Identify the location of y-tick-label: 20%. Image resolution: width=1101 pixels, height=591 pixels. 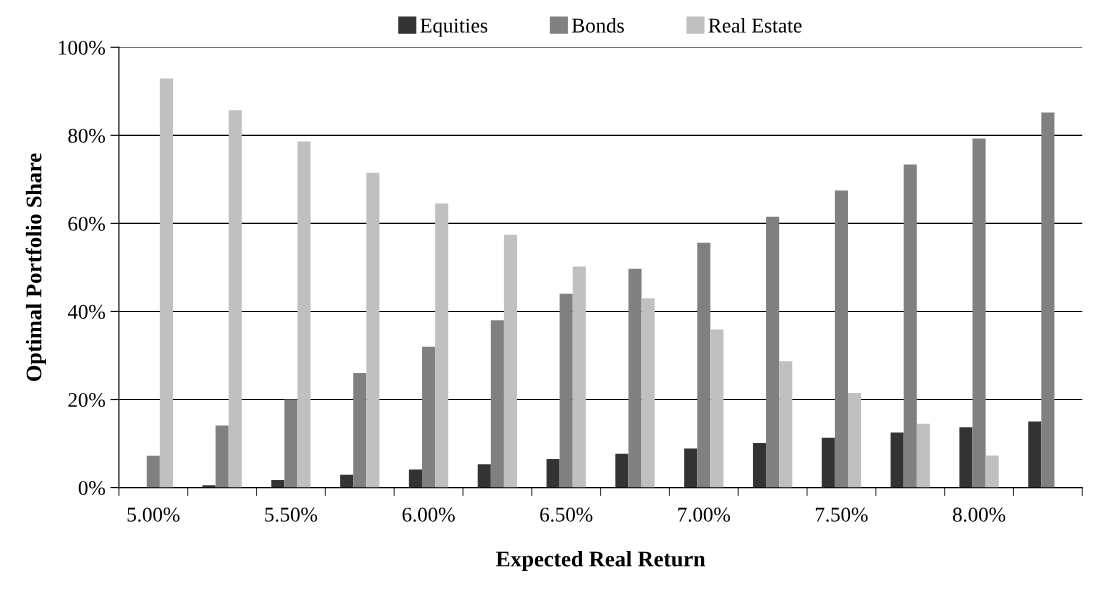
(86, 400).